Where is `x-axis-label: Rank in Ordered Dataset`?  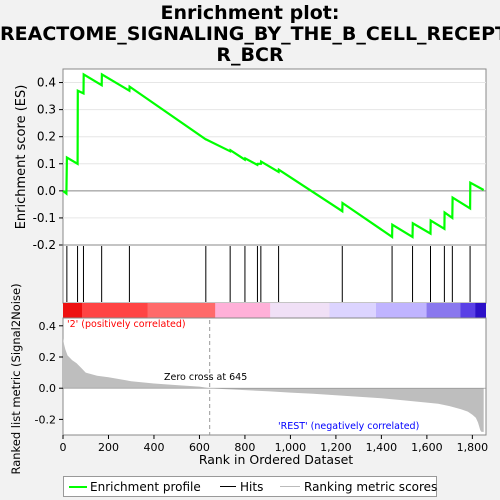
x-axis-label: Rank in Ordered Dataset is located at coordinates (276, 459).